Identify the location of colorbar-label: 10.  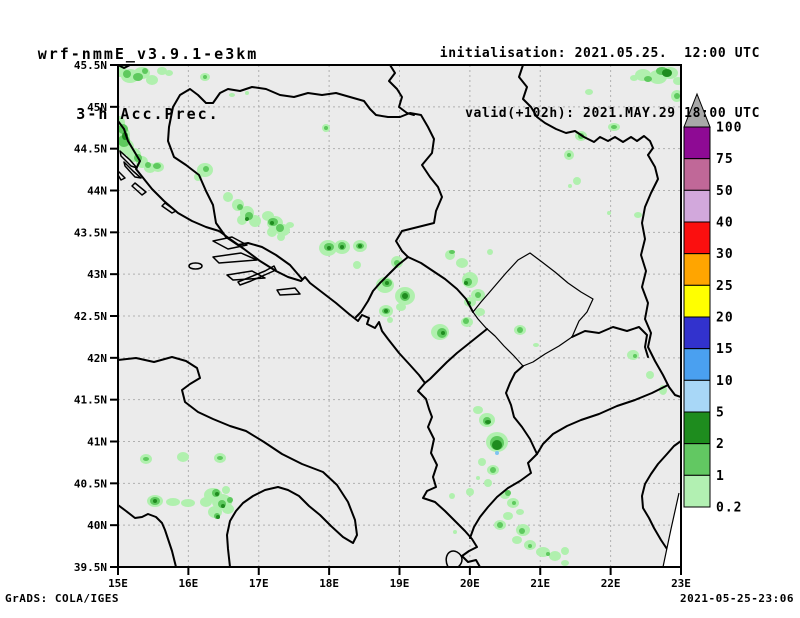
(725, 381).